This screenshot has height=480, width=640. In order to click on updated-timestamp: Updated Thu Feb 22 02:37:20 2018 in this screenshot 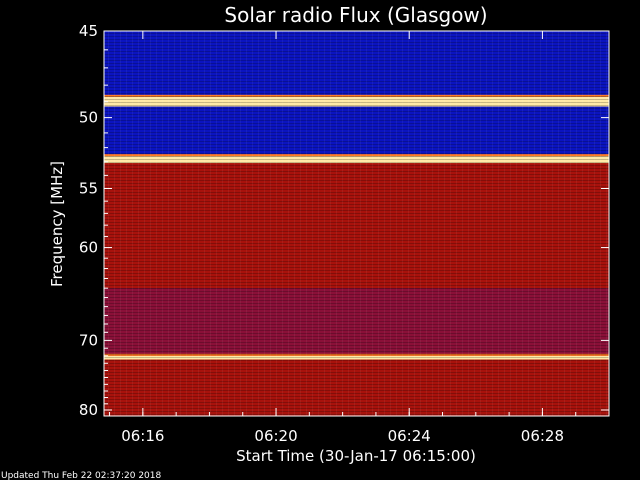, I will do `click(81, 475)`.